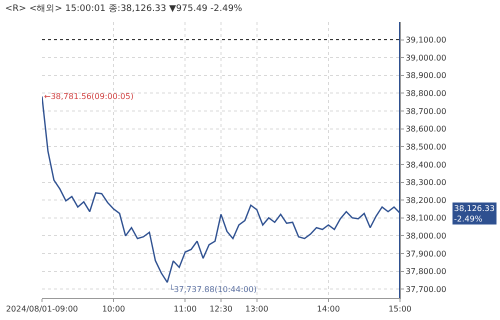 The height and width of the screenshot is (320, 500). What do you see at coordinates (426, 165) in the screenshot?
I see `y-tick-label: 38,400.00` at bounding box center [426, 165].